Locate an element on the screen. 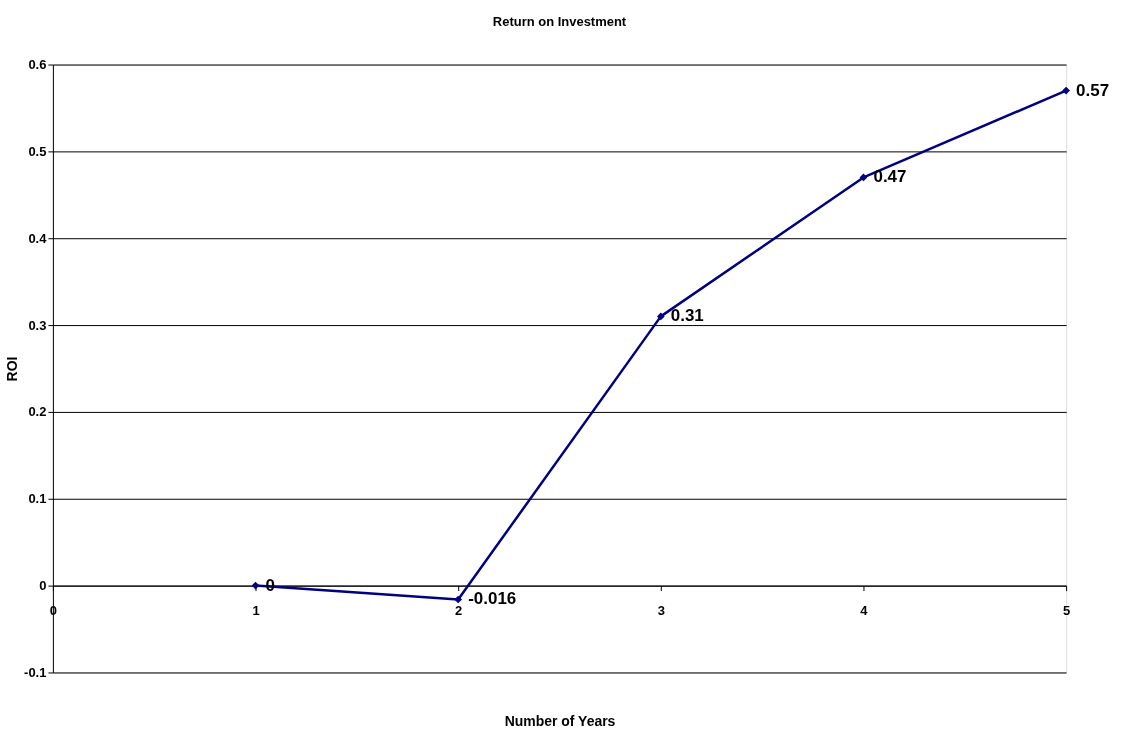 The height and width of the screenshot is (736, 1125). y-axis-title: ROI is located at coordinates (12, 369).